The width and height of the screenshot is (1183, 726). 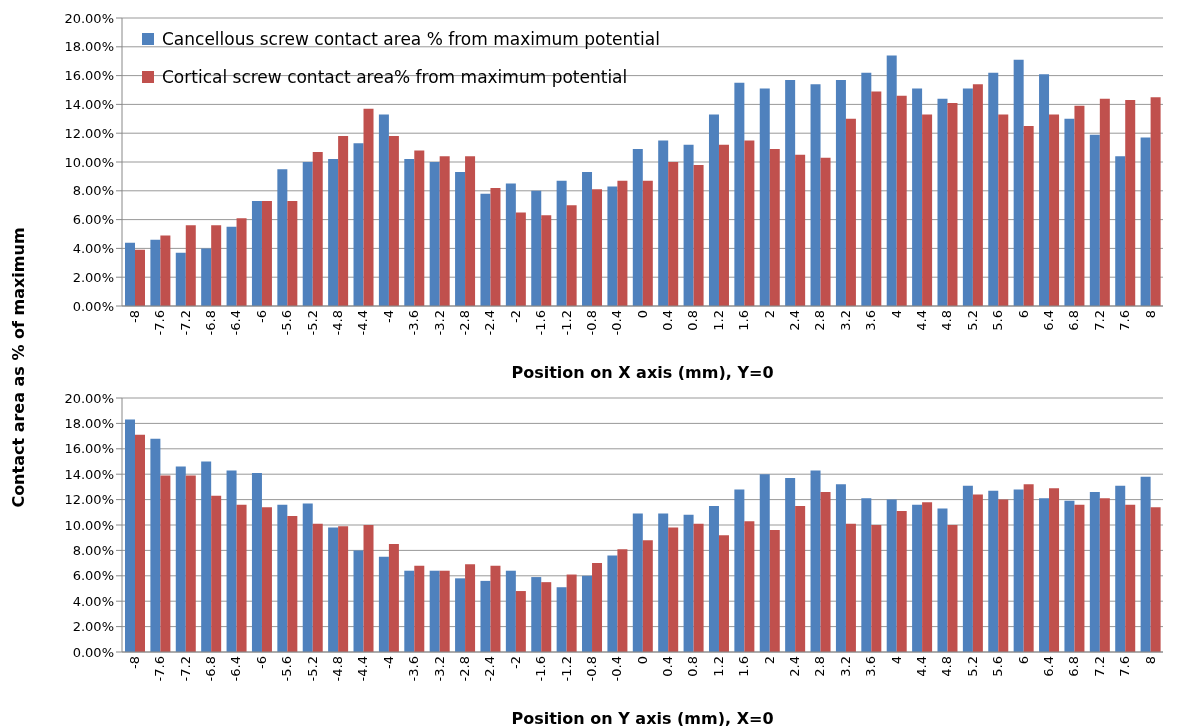 What do you see at coordinates (89, 424) in the screenshot?
I see `y-tick-label: 18.00%` at bounding box center [89, 424].